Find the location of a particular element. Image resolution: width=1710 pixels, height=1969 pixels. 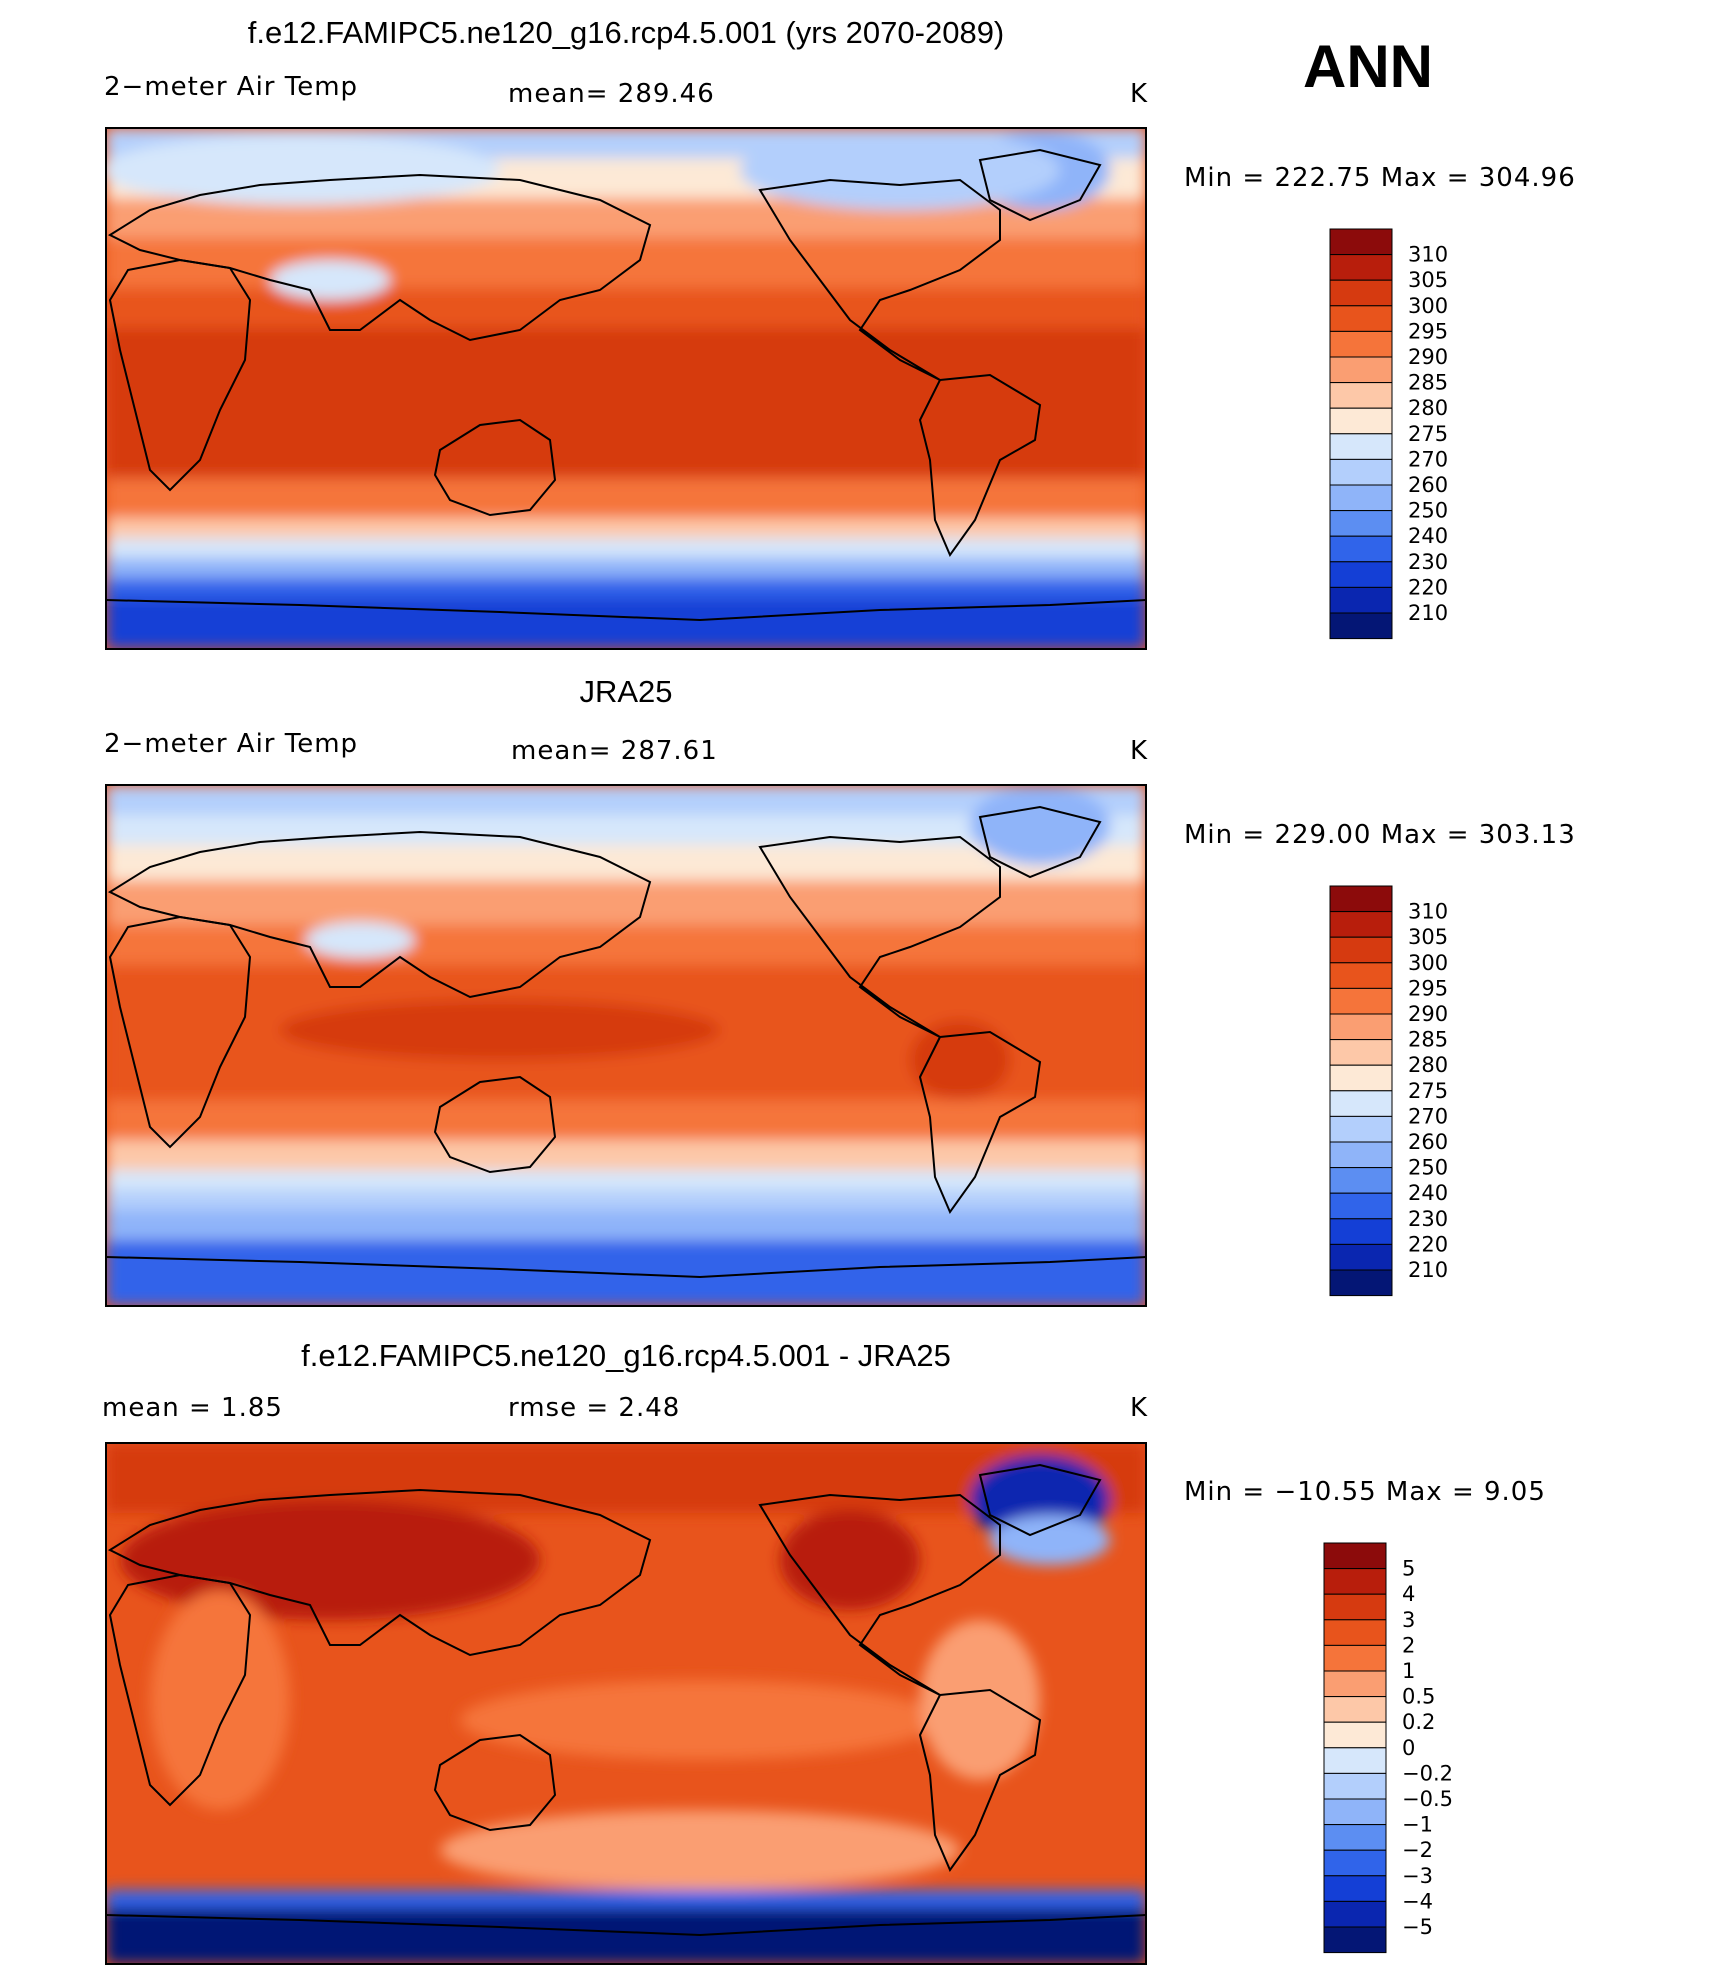

colorbar-tick-label: 0 is located at coordinates (1408, 1748).